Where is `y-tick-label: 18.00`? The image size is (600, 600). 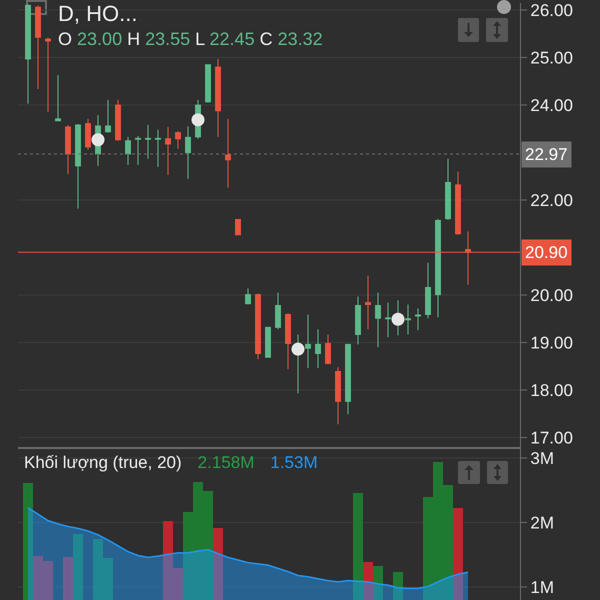
y-tick-label: 18.00 is located at coordinates (551, 390).